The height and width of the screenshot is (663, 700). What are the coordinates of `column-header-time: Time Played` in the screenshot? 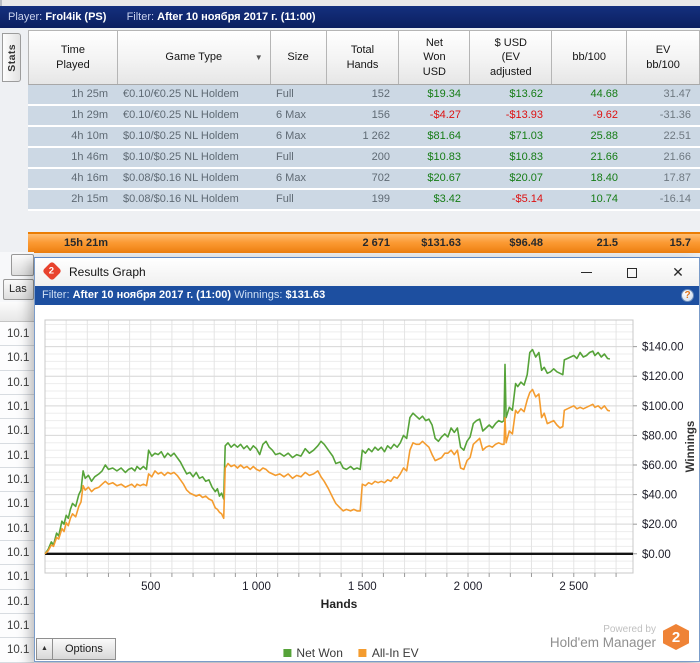 It's located at (73, 57).